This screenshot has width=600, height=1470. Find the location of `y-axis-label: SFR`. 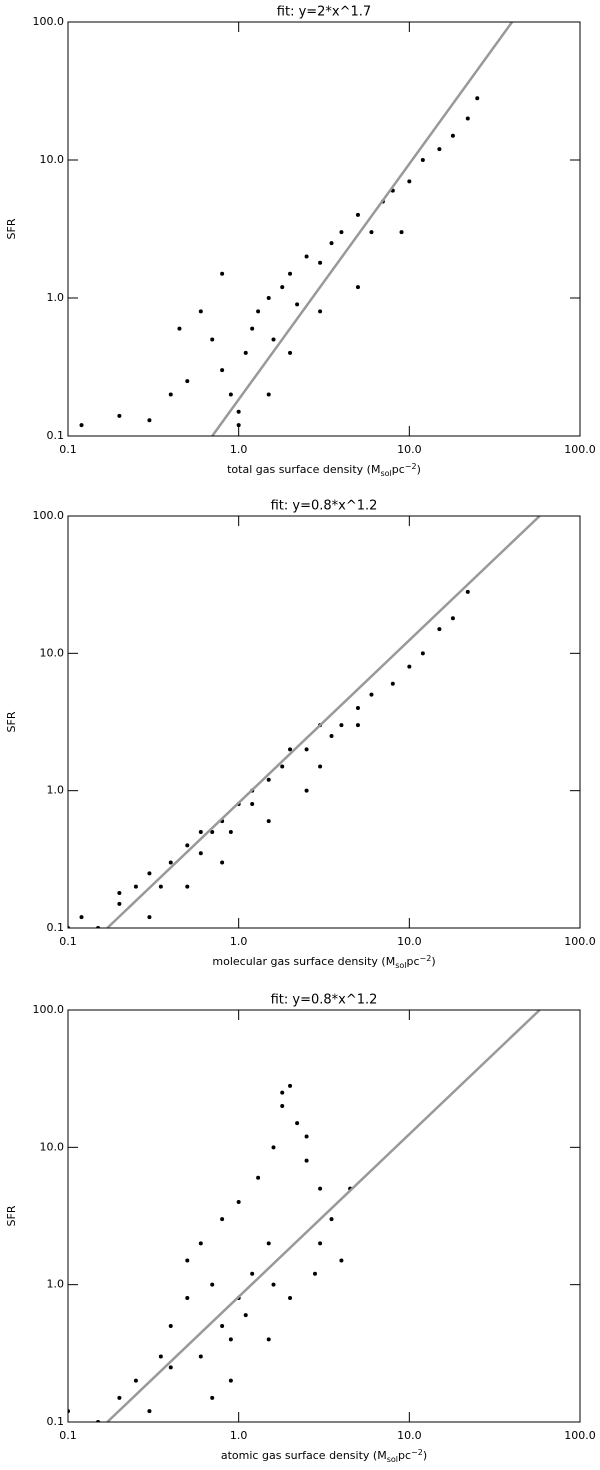

y-axis-label: SFR is located at coordinates (11, 228).